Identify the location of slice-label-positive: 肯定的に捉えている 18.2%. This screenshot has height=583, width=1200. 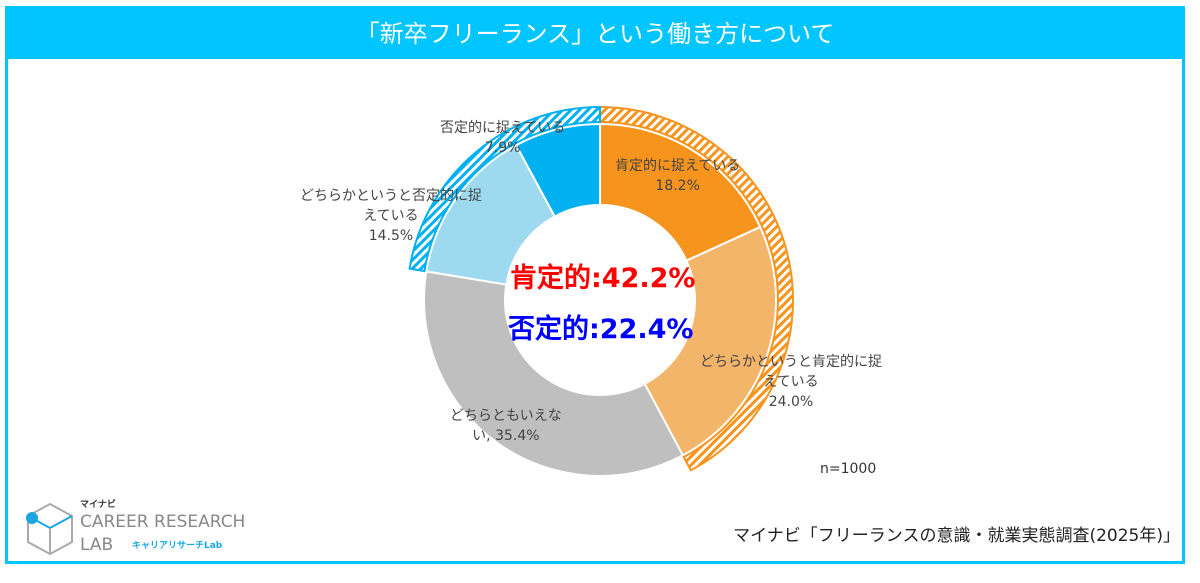
(678, 176).